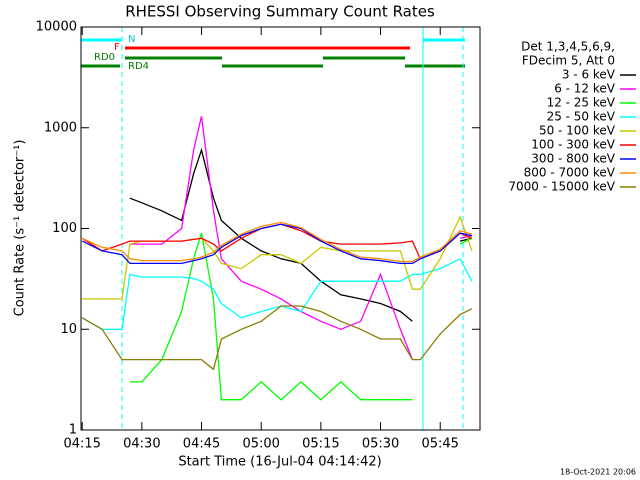 This screenshot has width=640, height=480. Describe the element at coordinates (20, 228) in the screenshot. I see `y-axis-label: Count Rate (s⁻¹ detector⁻¹)` at that location.